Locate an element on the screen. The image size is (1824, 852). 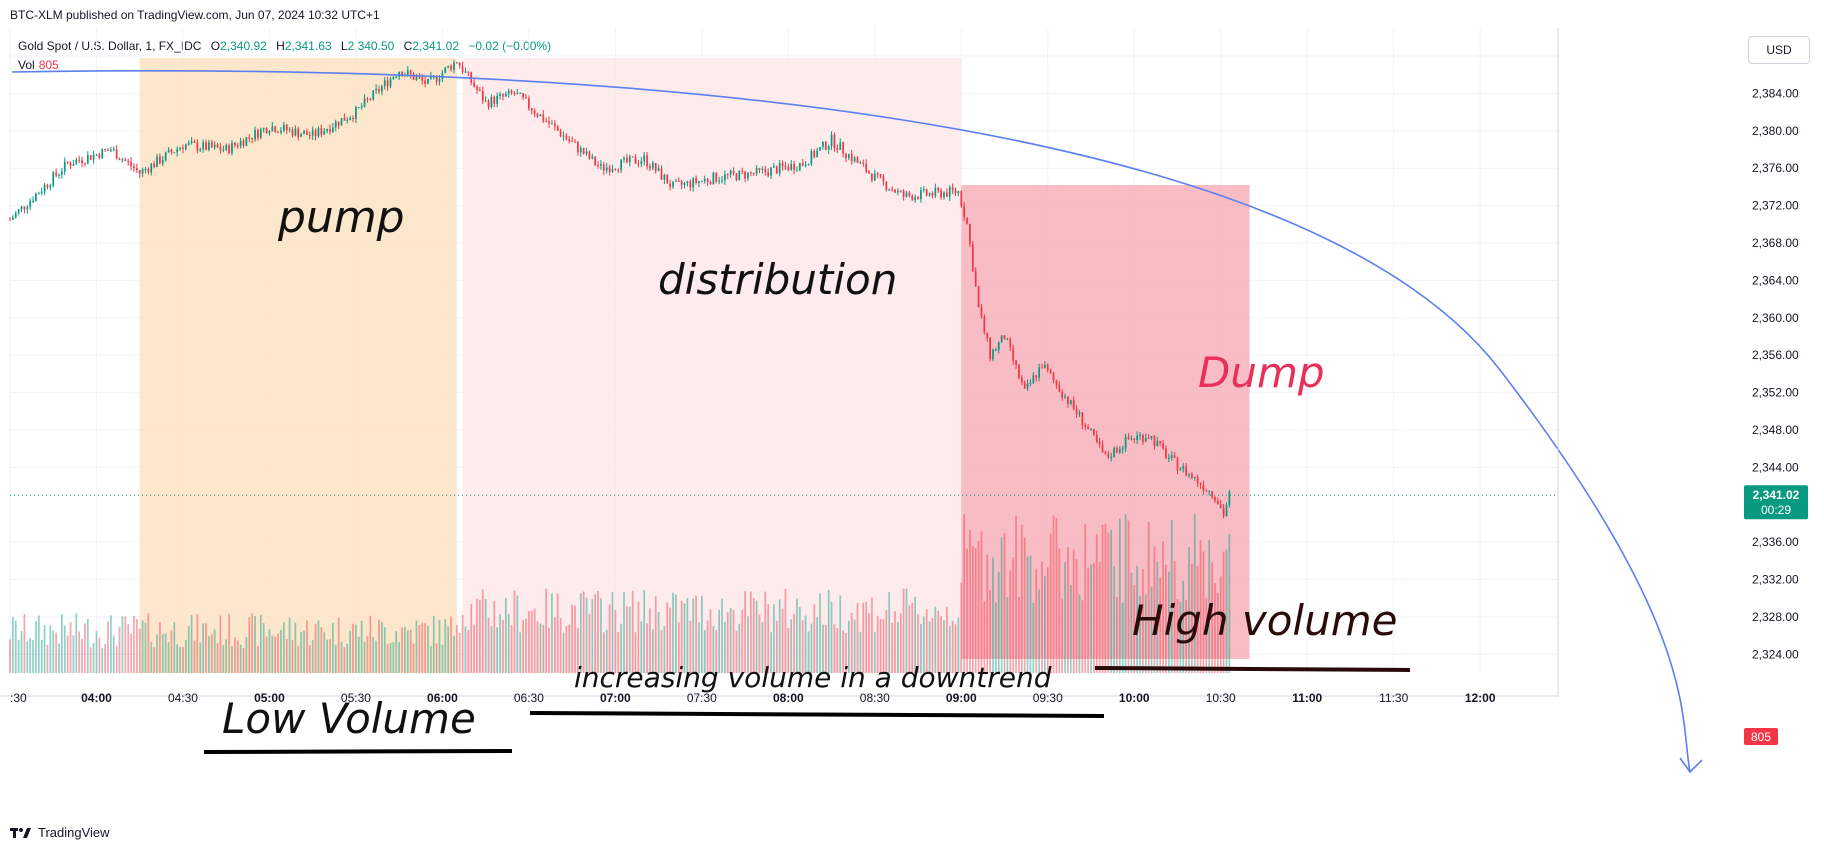
footer-brand: TradingView is located at coordinates (60, 832).